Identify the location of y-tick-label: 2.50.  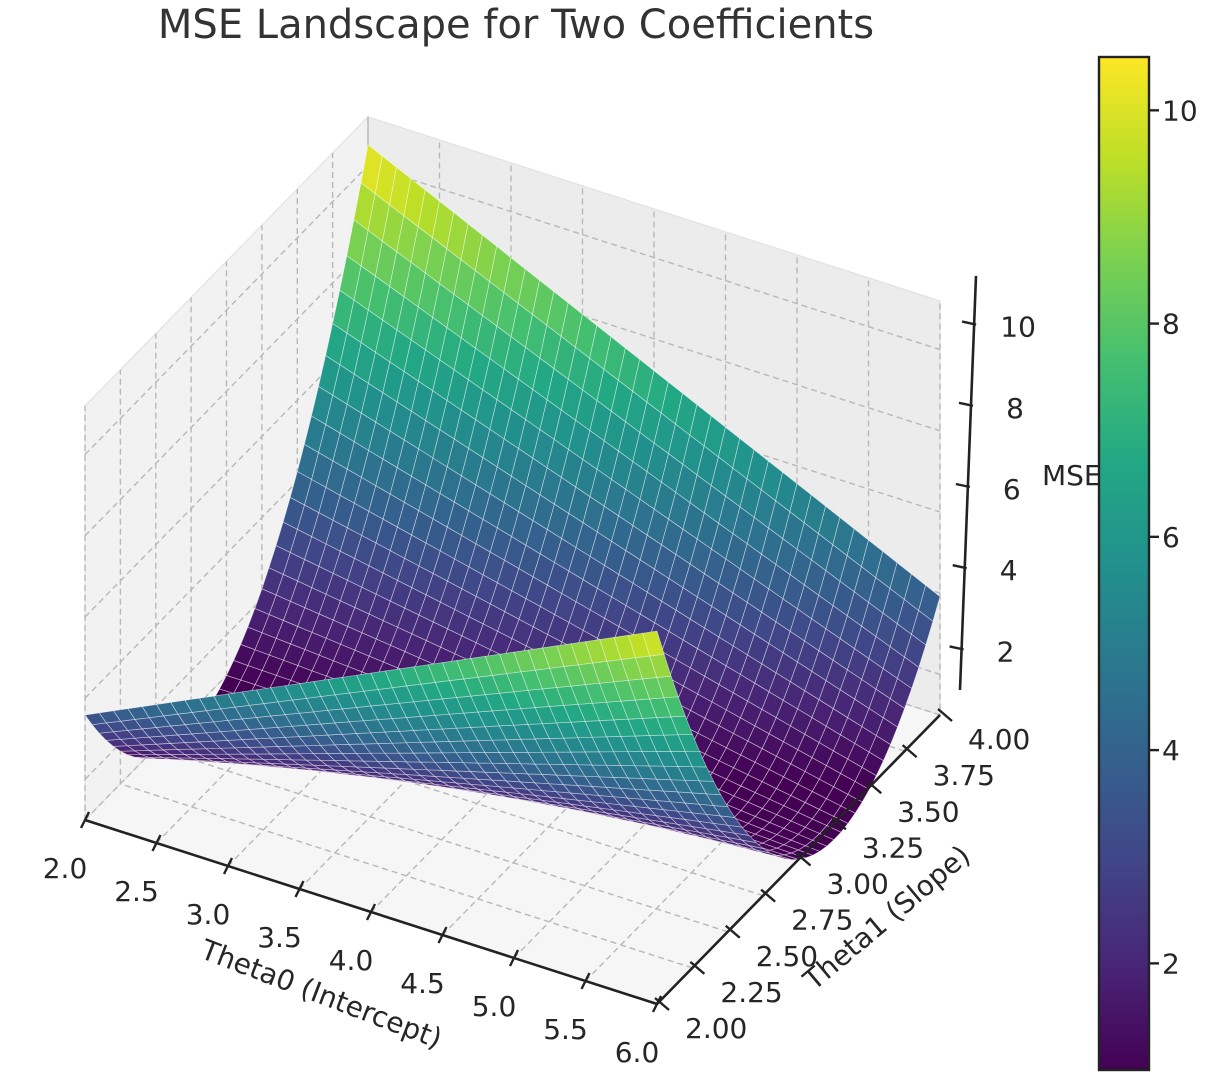
(787, 956).